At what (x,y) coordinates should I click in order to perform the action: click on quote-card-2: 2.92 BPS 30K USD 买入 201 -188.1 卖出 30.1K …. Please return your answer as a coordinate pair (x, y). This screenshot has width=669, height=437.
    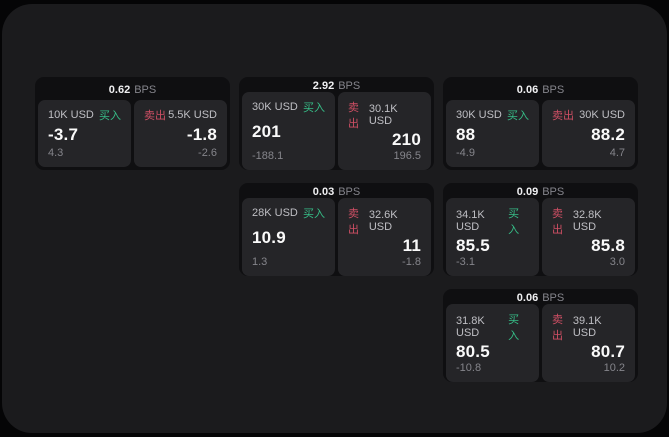
    Looking at the image, I should click on (336, 123).